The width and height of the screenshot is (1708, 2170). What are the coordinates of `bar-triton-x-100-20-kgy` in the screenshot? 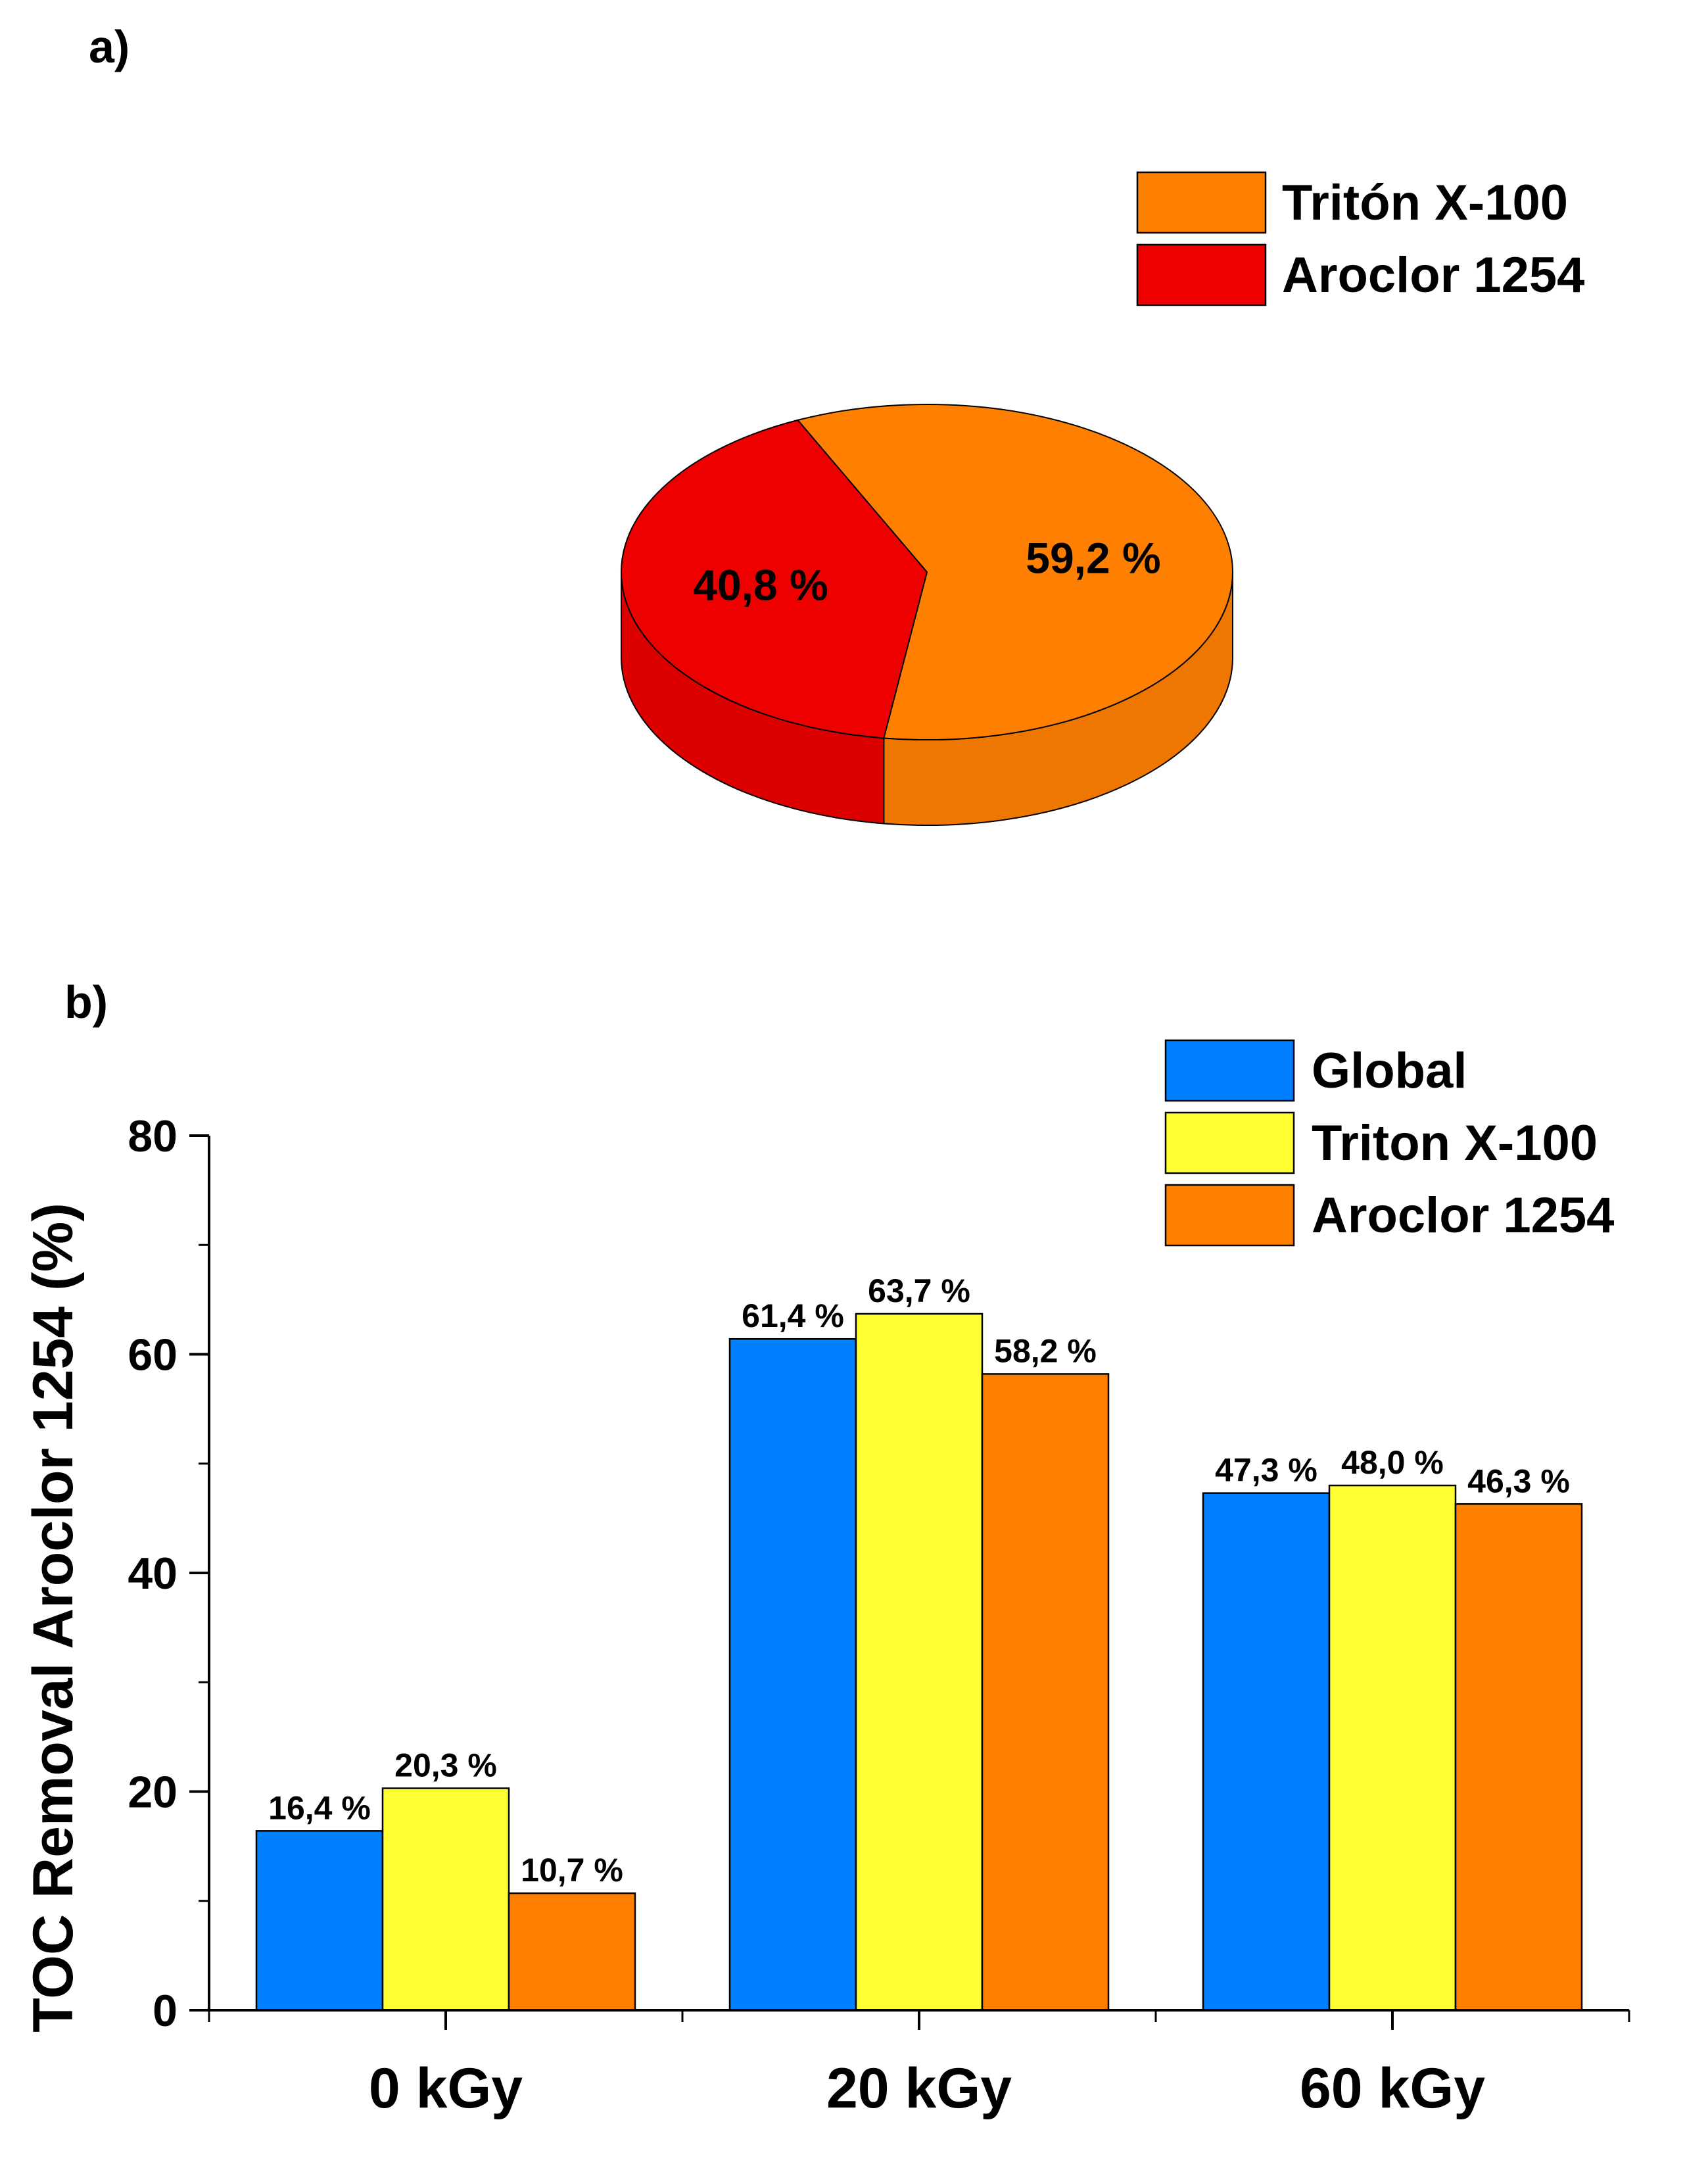 It's located at (919, 1663).